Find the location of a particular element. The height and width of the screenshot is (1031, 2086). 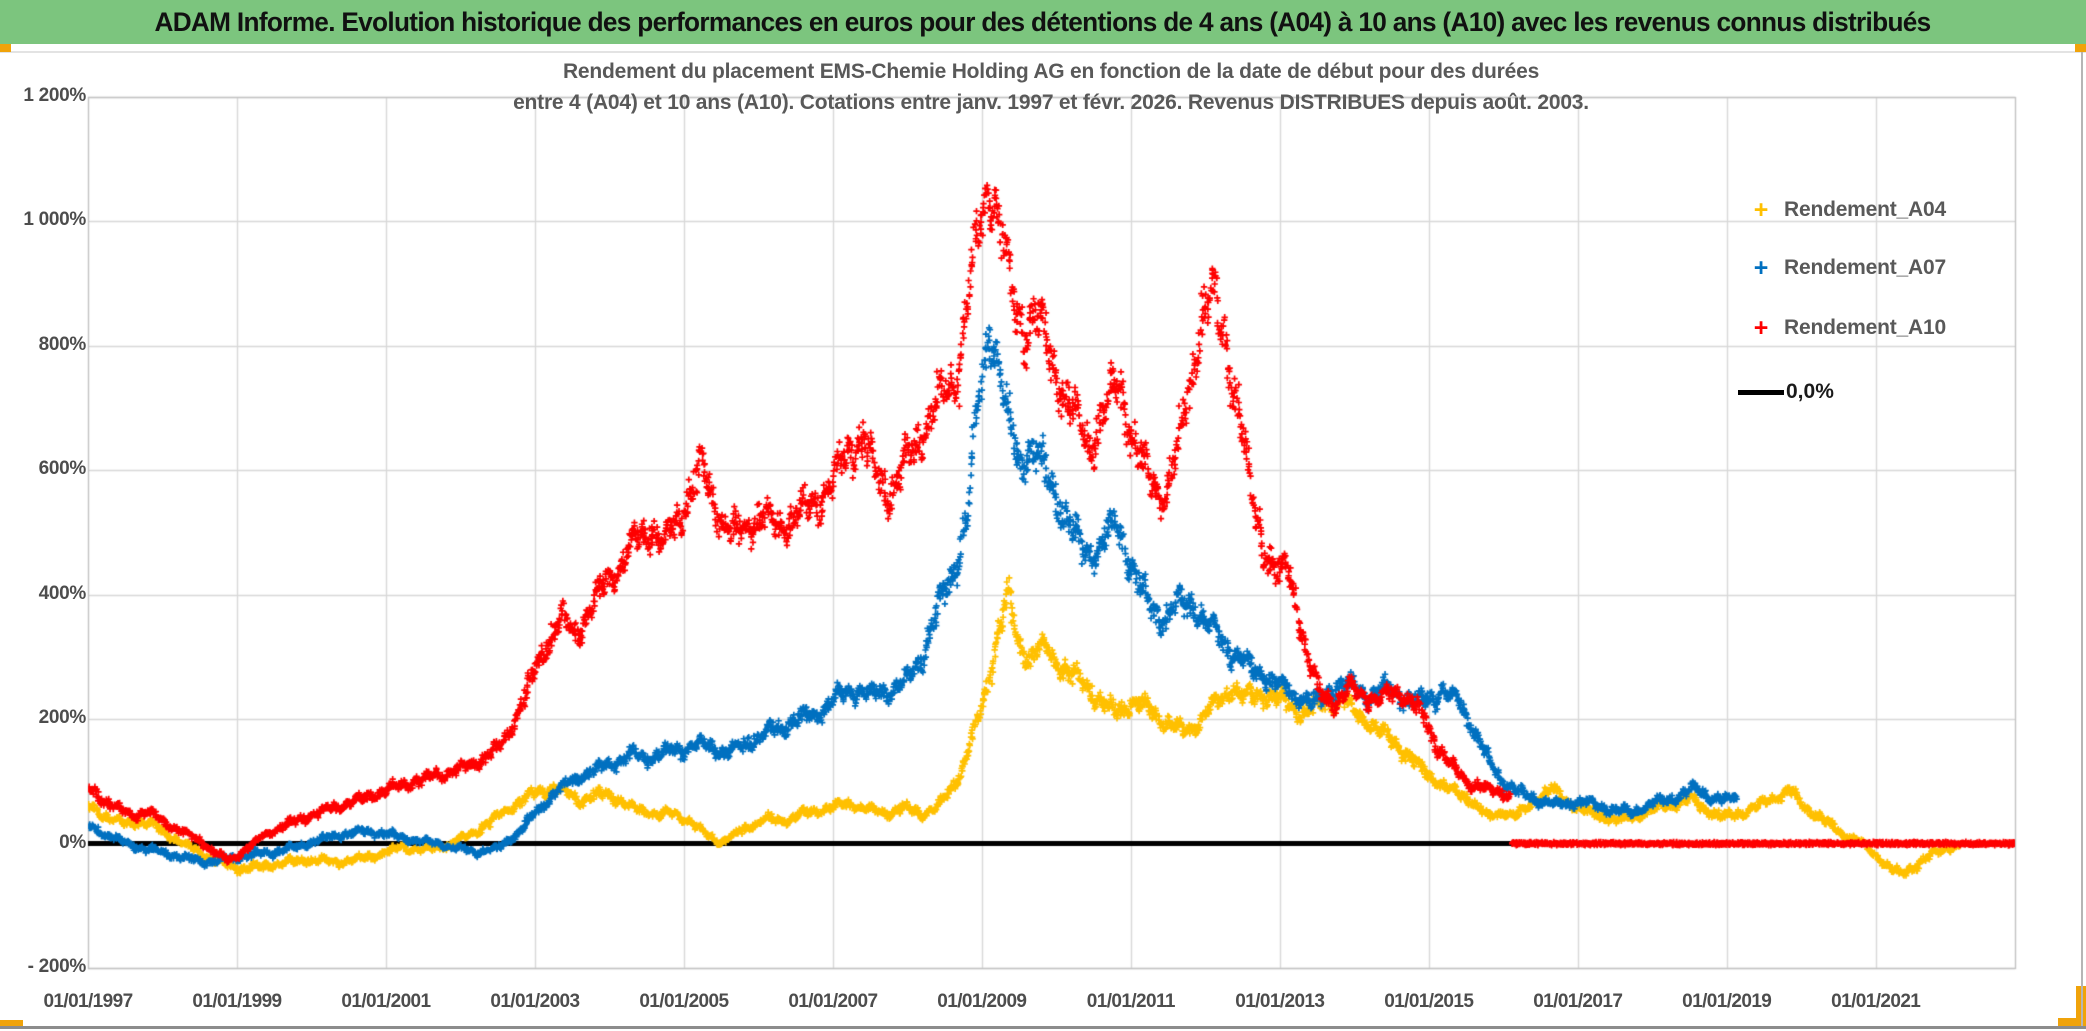

x-axis-tick-label: 01/01/2011 is located at coordinates (1131, 1001).